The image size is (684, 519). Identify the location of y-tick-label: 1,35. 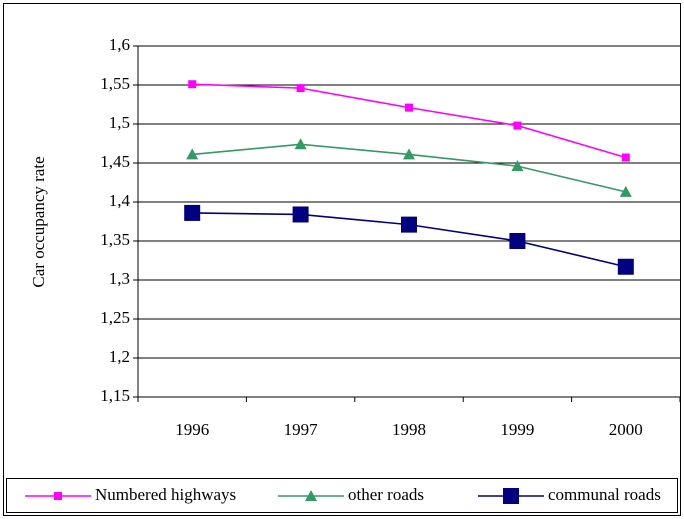
(115, 239).